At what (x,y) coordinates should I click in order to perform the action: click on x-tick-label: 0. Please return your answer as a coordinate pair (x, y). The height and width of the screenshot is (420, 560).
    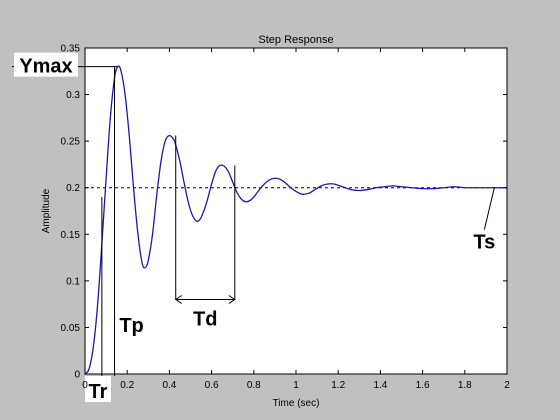
    Looking at the image, I should click on (85, 385).